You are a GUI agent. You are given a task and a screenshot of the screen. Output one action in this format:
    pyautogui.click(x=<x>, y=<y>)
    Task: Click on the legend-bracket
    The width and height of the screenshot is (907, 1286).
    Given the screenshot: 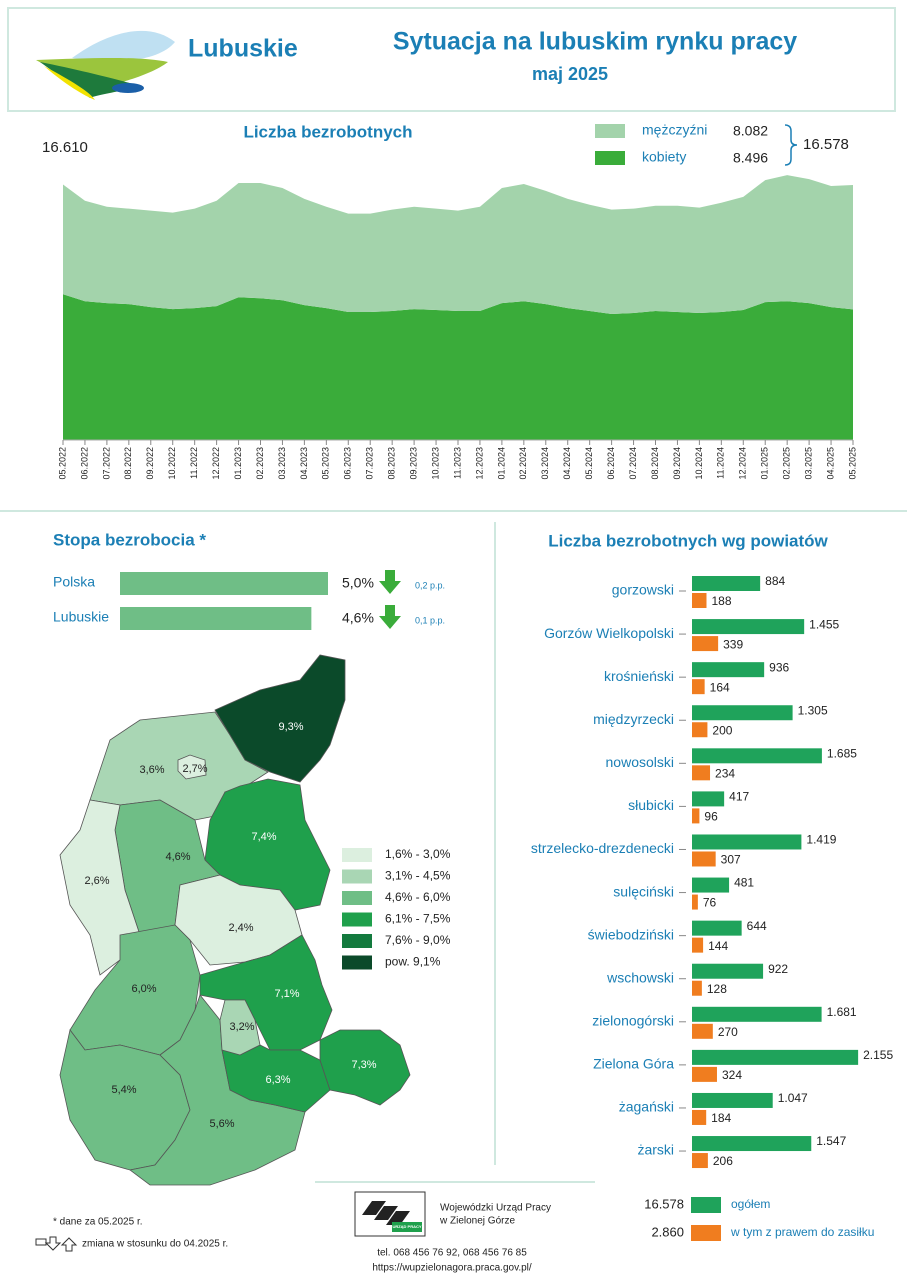 What is the action you would take?
    pyautogui.click(x=791, y=145)
    